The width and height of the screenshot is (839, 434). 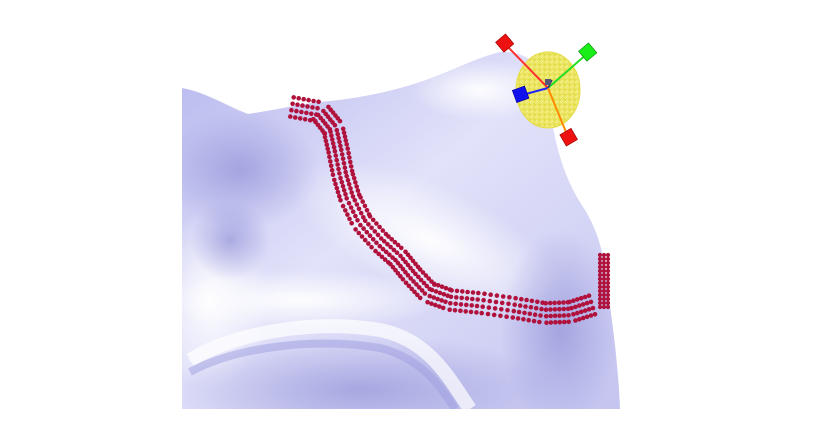 I want to click on gizmo-center, so click(x=548, y=82).